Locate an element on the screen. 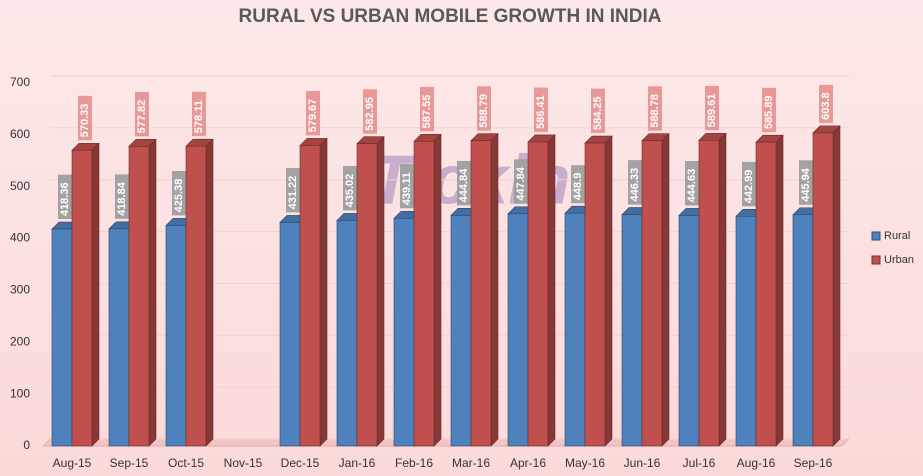 This screenshot has height=476, width=923. y-tick-label: 300 is located at coordinates (20, 290).